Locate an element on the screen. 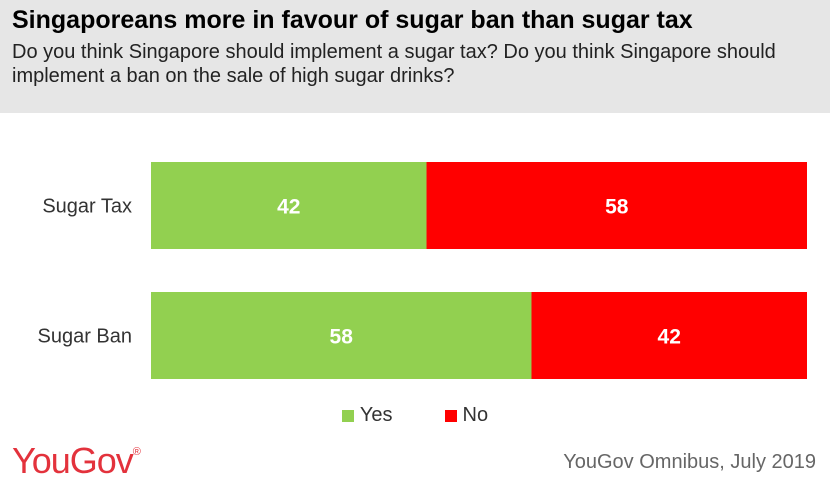 The height and width of the screenshot is (489, 830). bar-sugar-tax-yes is located at coordinates (289, 205).